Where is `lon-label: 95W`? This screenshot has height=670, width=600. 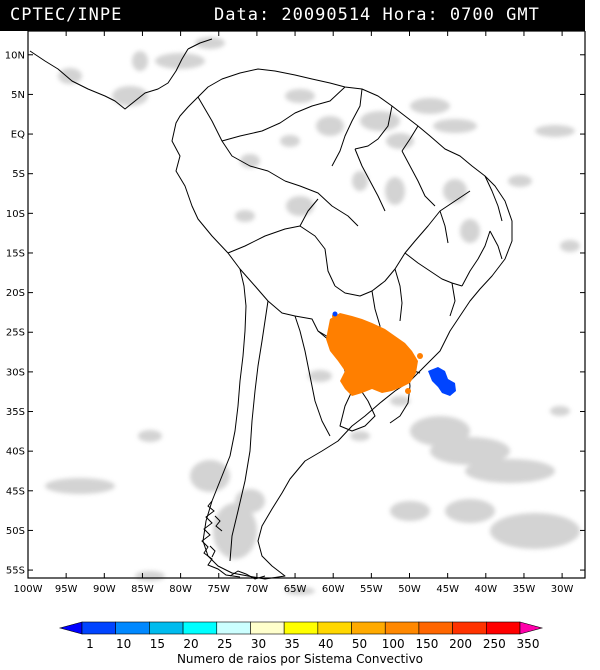
lon-label: 95W is located at coordinates (66, 589).